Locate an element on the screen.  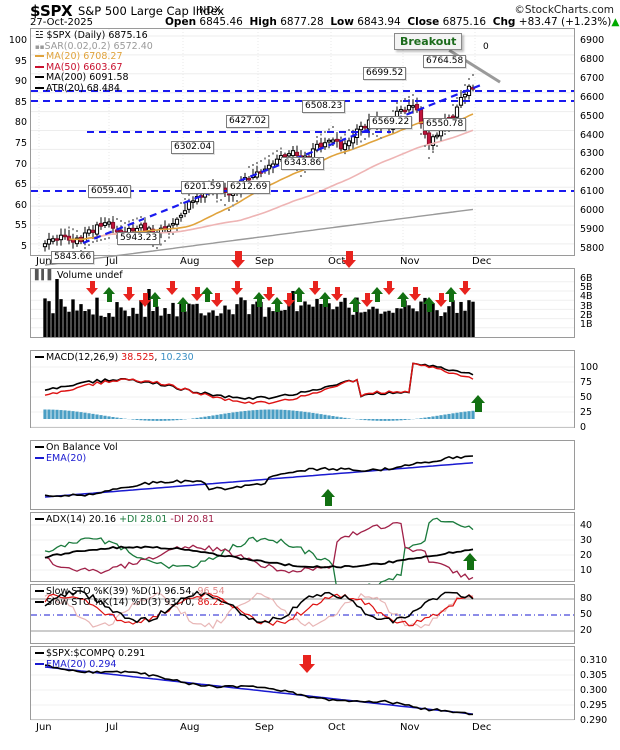
ratio-right-tick: 0.300 is located at coordinates (594, 690).